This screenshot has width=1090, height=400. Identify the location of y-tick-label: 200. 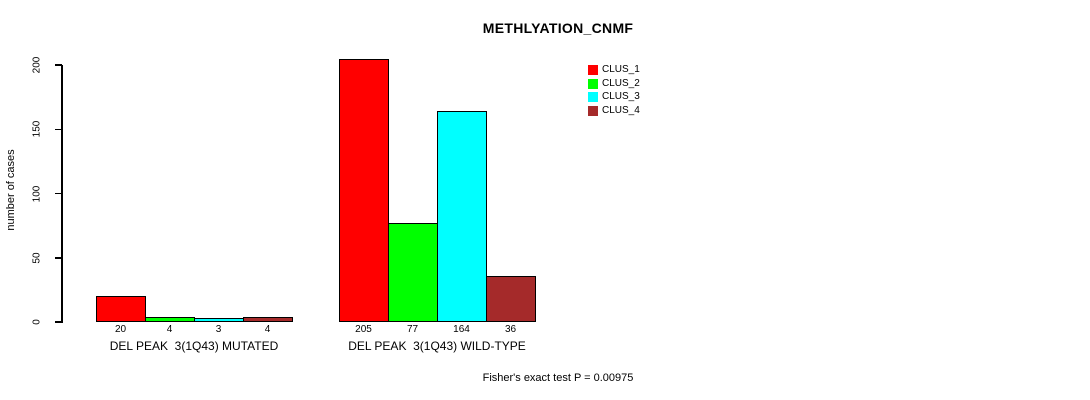
(37, 65).